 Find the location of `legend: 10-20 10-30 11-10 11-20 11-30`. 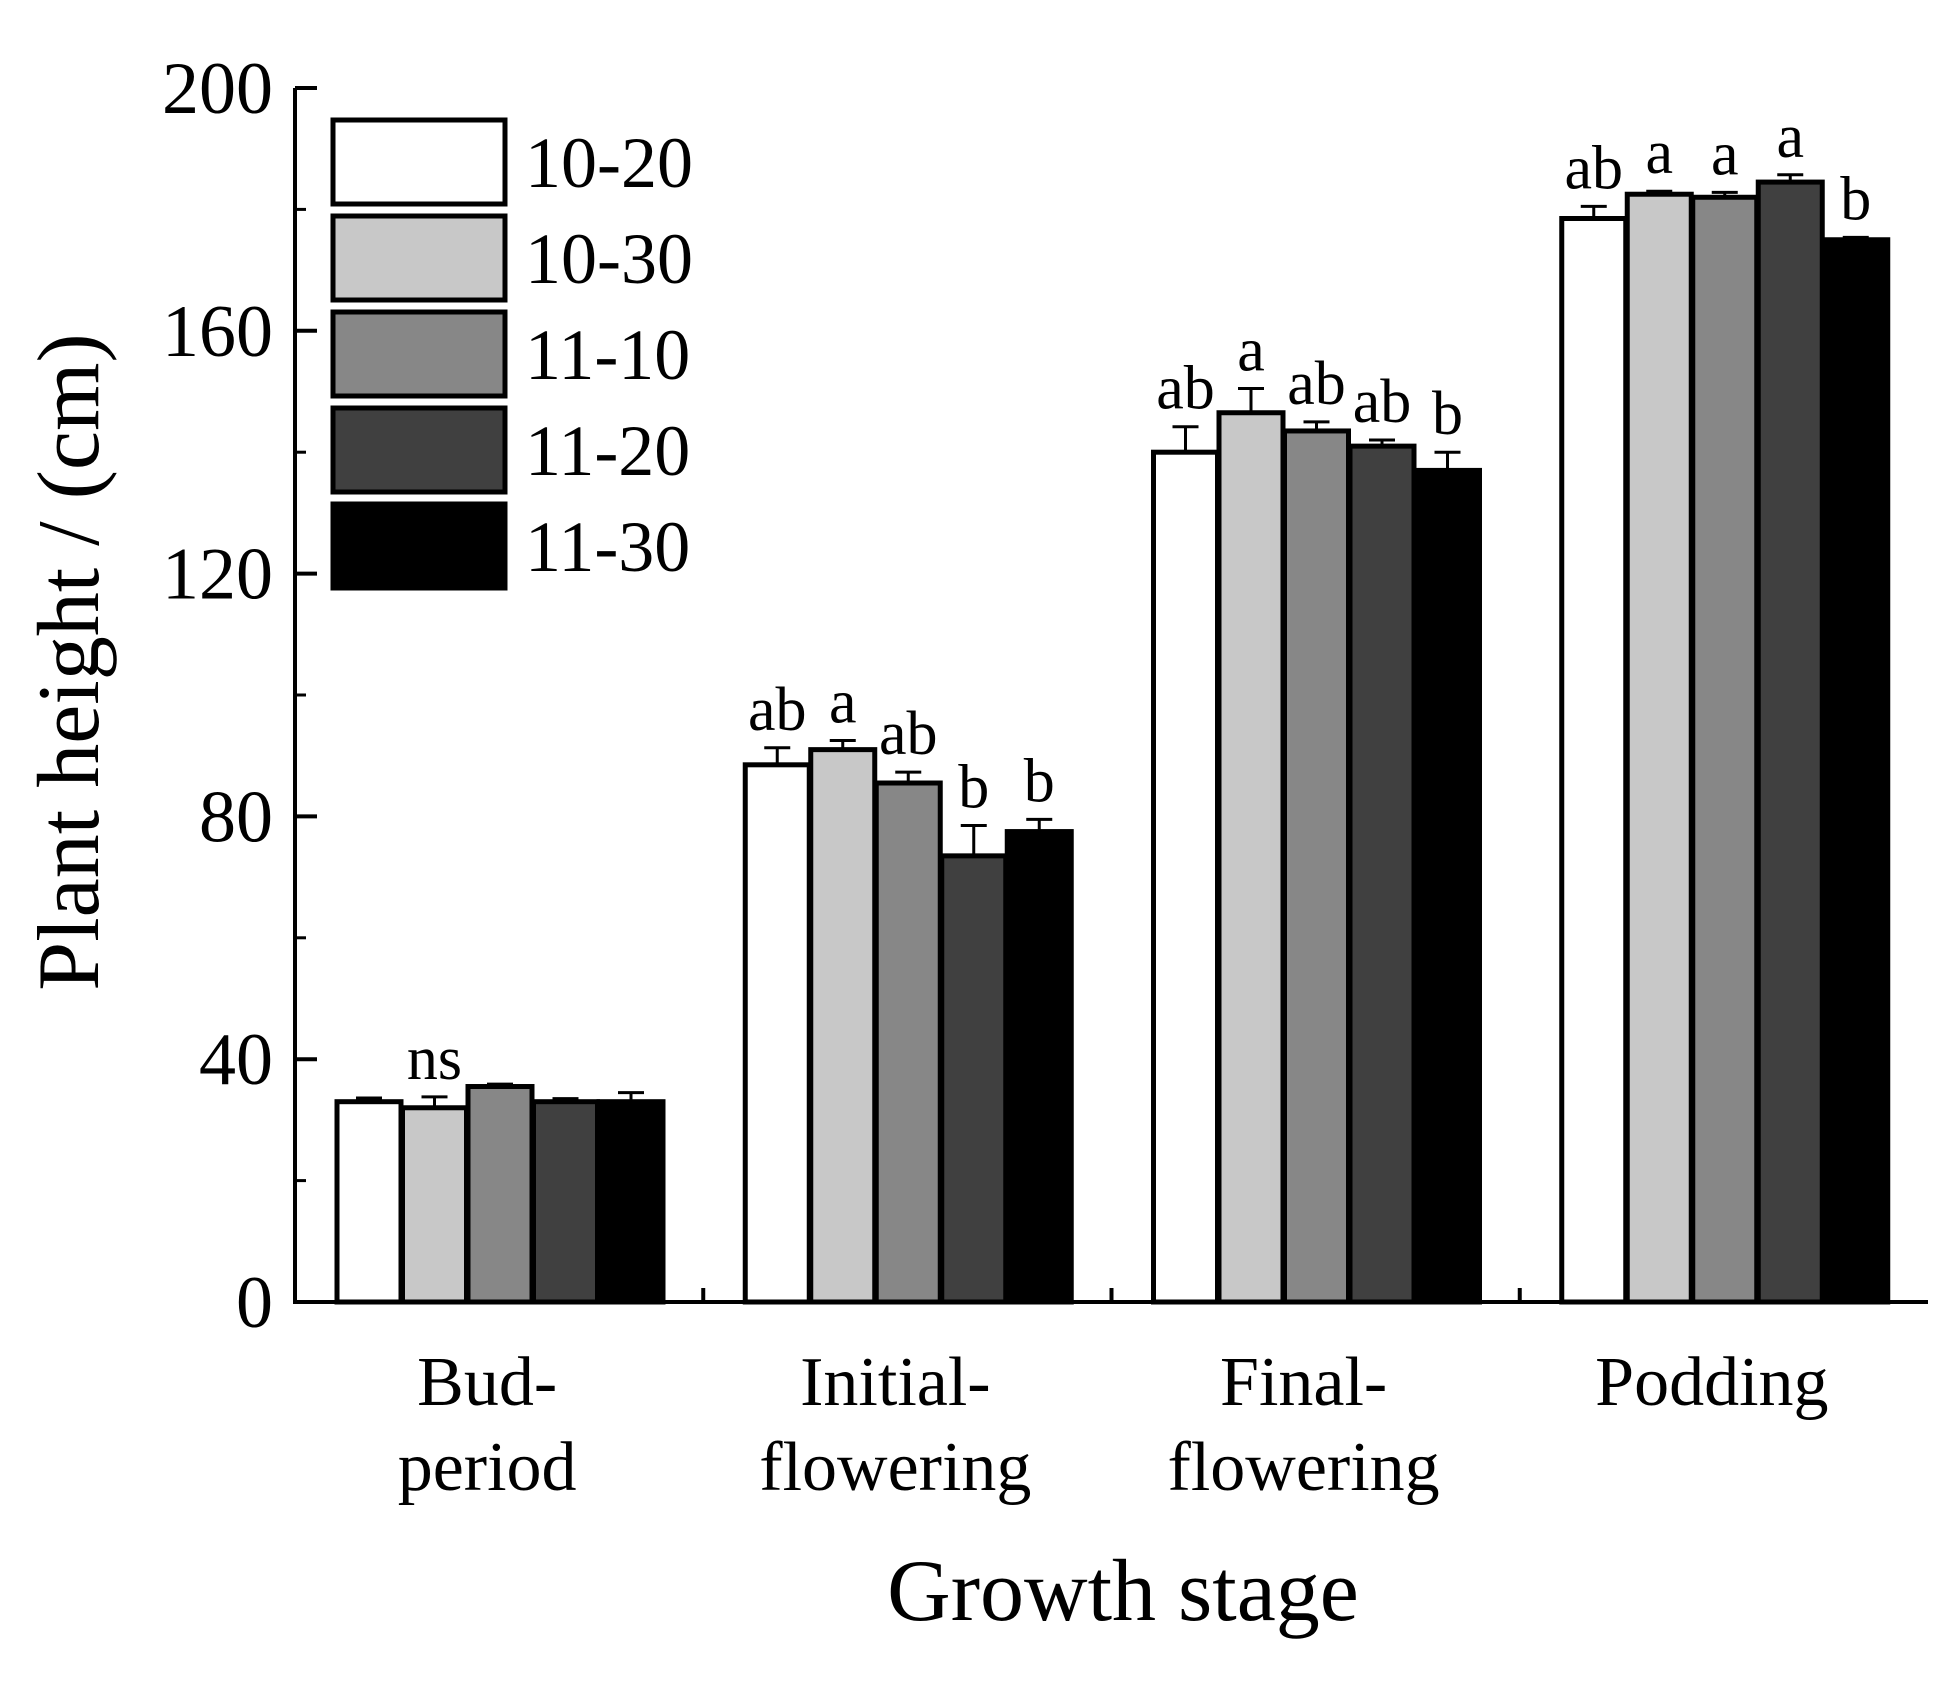

legend: 10-20 10-30 11-10 11-20 11-30 is located at coordinates (511, 354).